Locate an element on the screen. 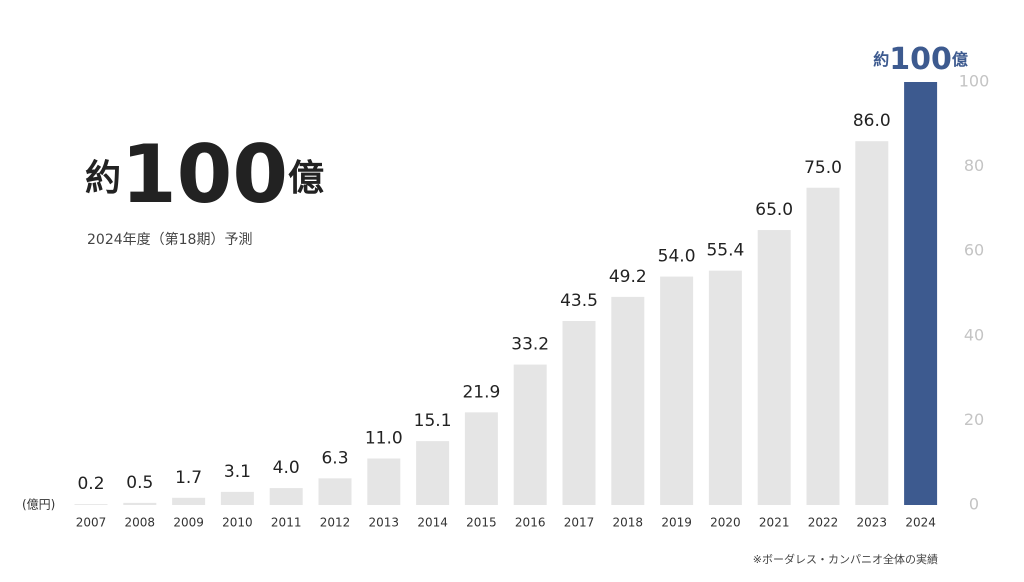 Image resolution: width=1024 pixels, height=582 pixels. highlight-label: 約100億 is located at coordinates (920, 59).